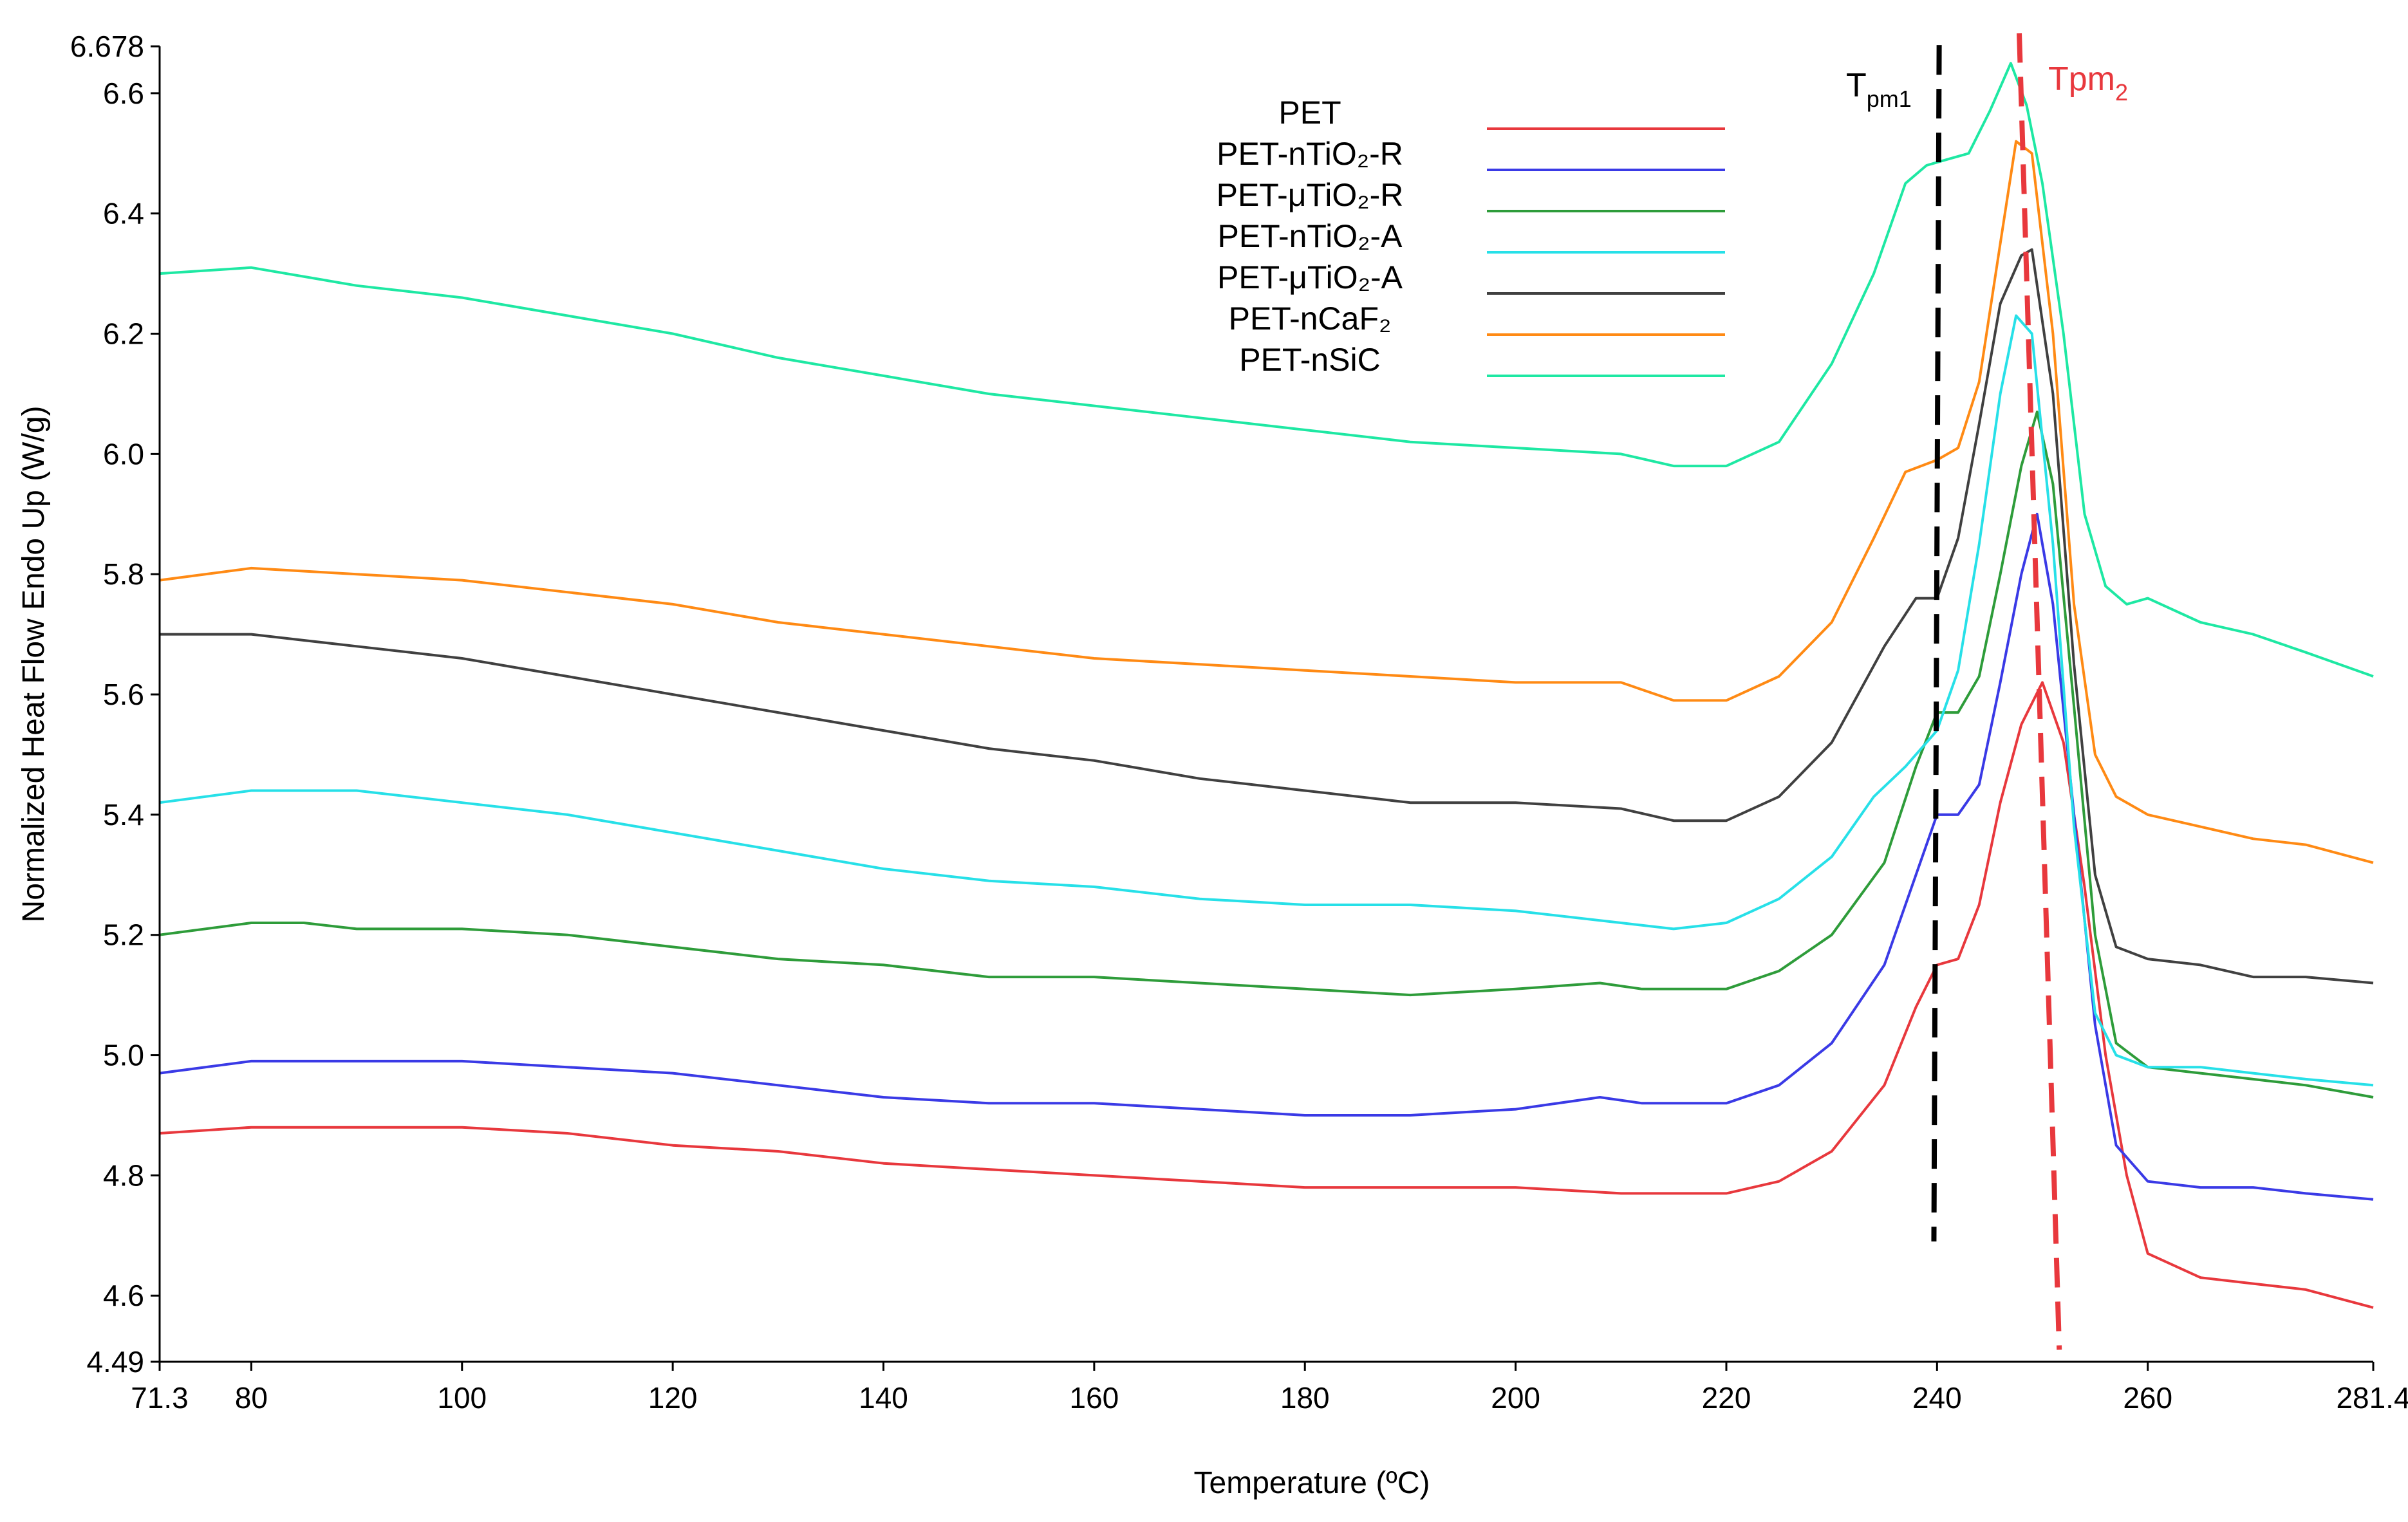 This screenshot has height=1522, width=2408. What do you see at coordinates (2372, 1398) in the screenshot?
I see `x-tick-label: 281.4` at bounding box center [2372, 1398].